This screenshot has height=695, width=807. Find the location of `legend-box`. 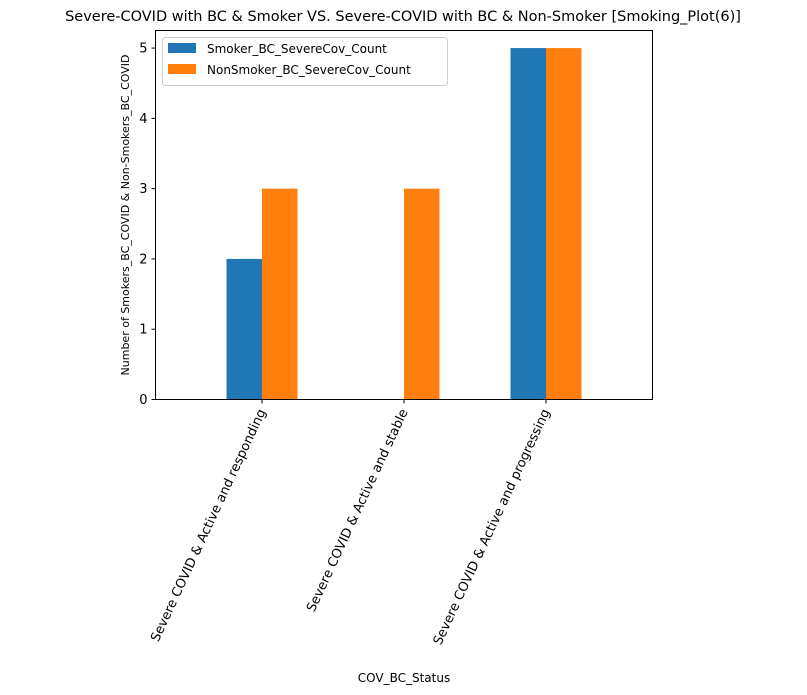

legend-box is located at coordinates (305, 61).